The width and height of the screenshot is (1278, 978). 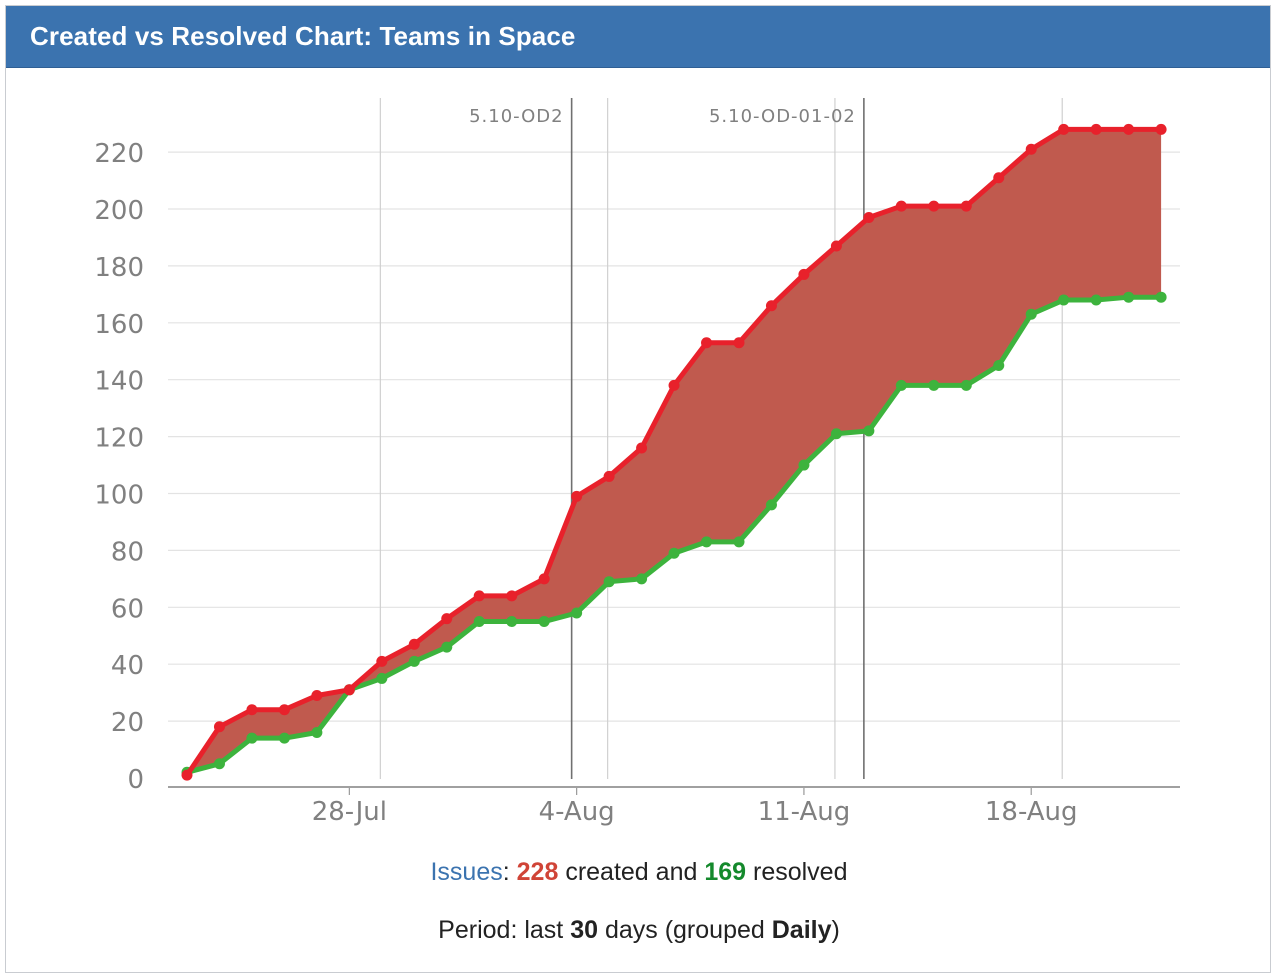 What do you see at coordinates (135, 780) in the screenshot?
I see `y-tick-label: 0` at bounding box center [135, 780].